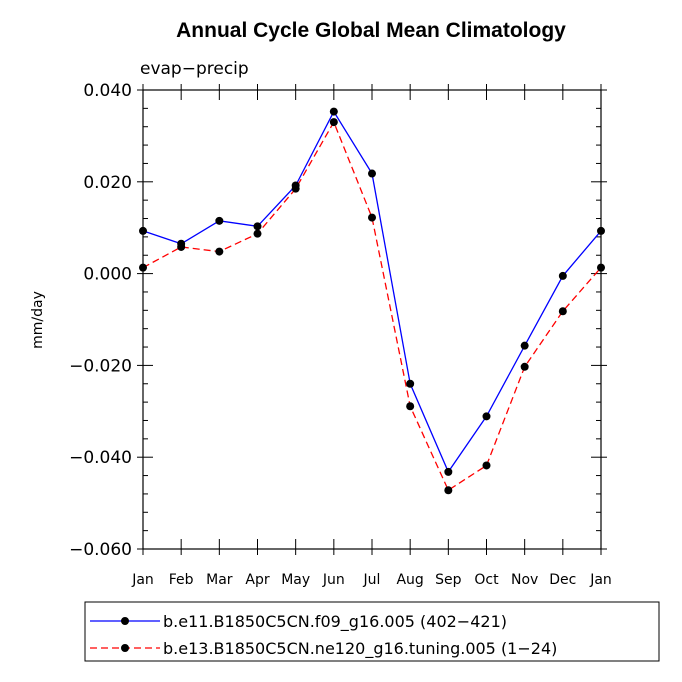 The image size is (682, 682). I want to click on y-tick-label: 0.000, so click(107, 275).